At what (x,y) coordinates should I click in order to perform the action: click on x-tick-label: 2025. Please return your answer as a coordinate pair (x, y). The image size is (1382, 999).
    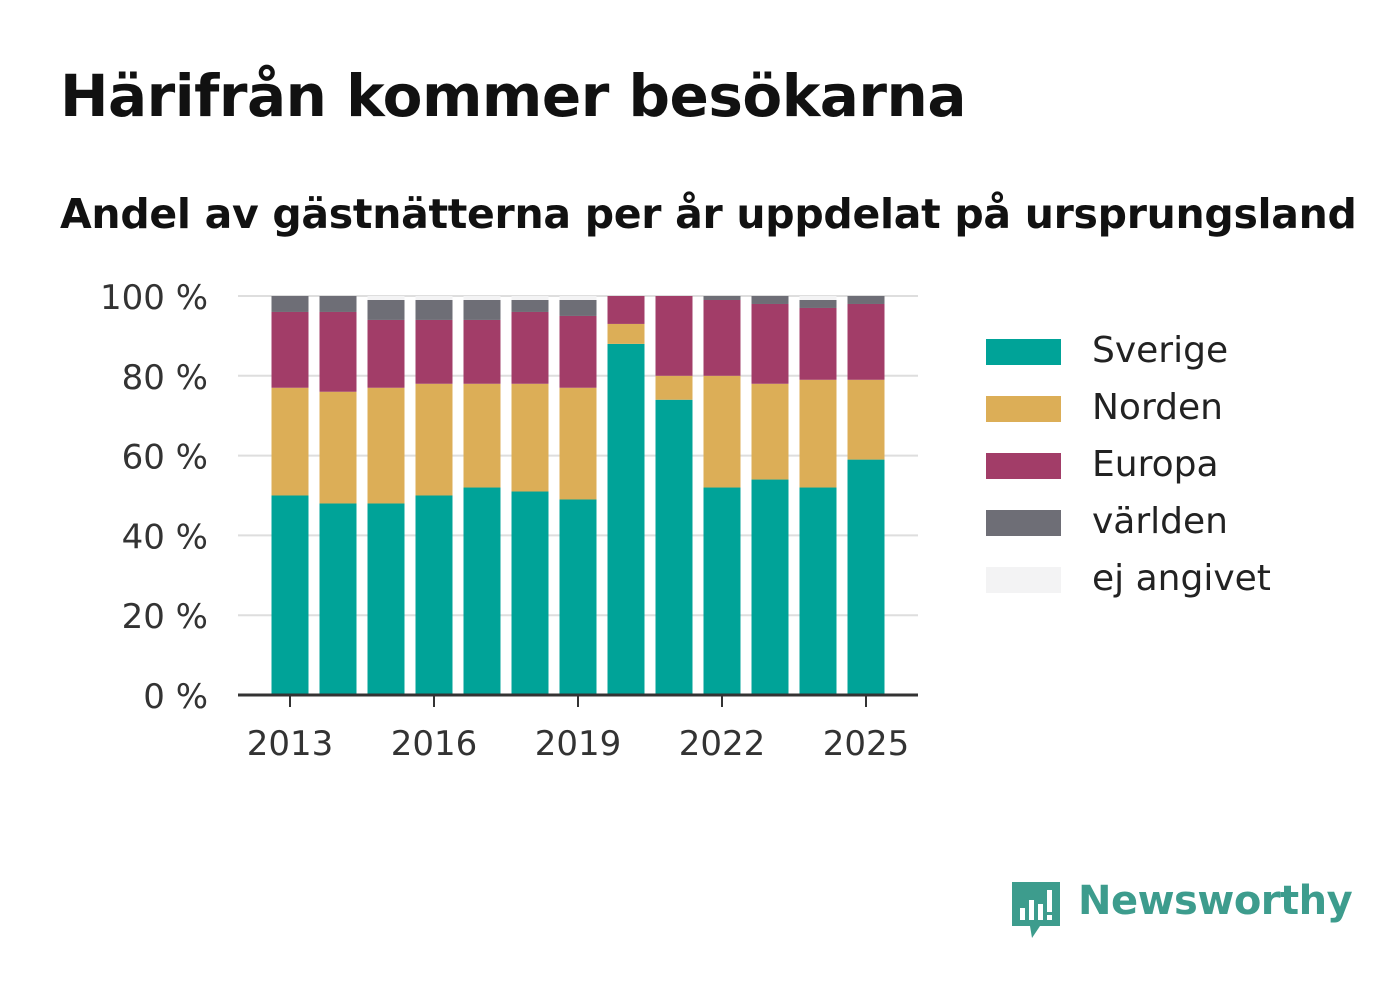
    Looking at the image, I should click on (866, 744).